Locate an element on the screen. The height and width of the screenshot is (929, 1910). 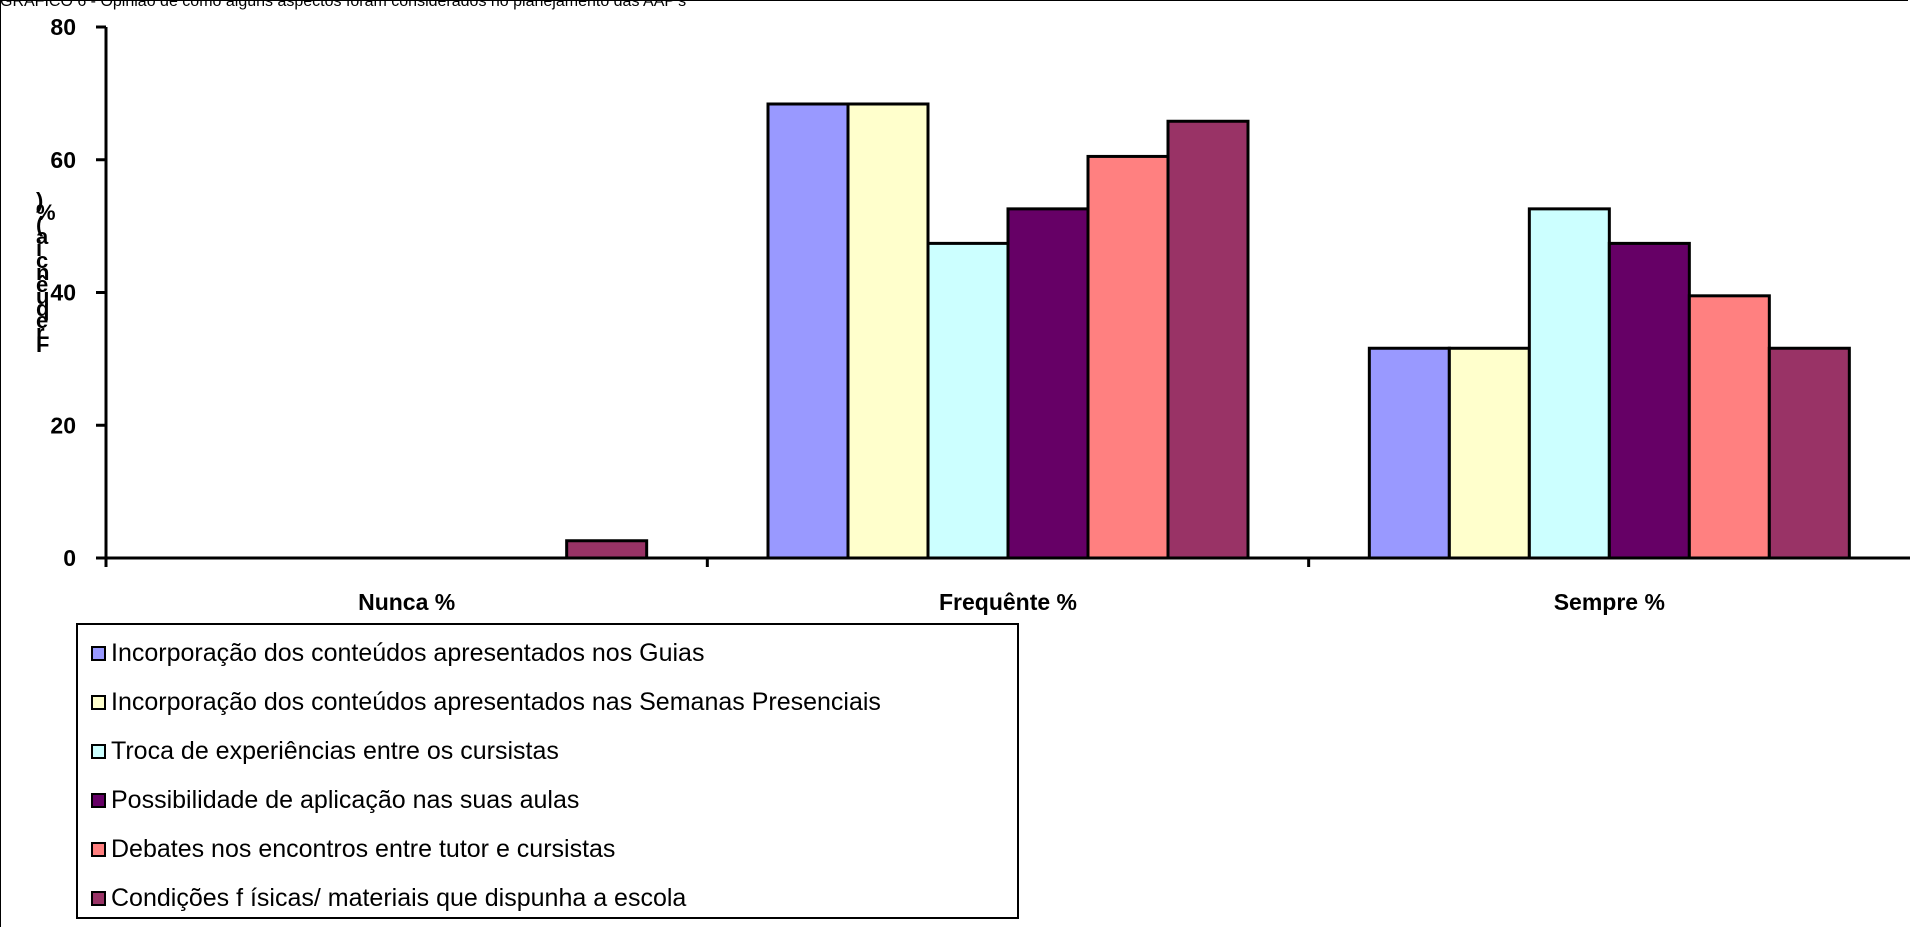
x-category-label: Nunca % is located at coordinates (406, 602).